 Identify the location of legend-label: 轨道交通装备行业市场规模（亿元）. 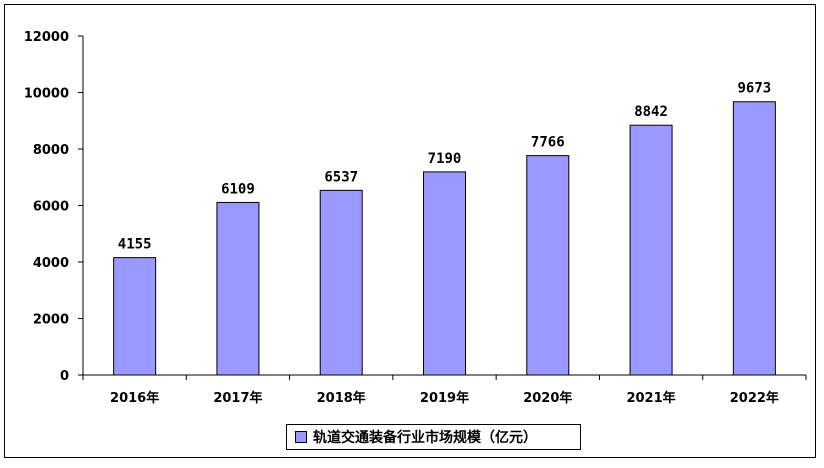
(425, 438).